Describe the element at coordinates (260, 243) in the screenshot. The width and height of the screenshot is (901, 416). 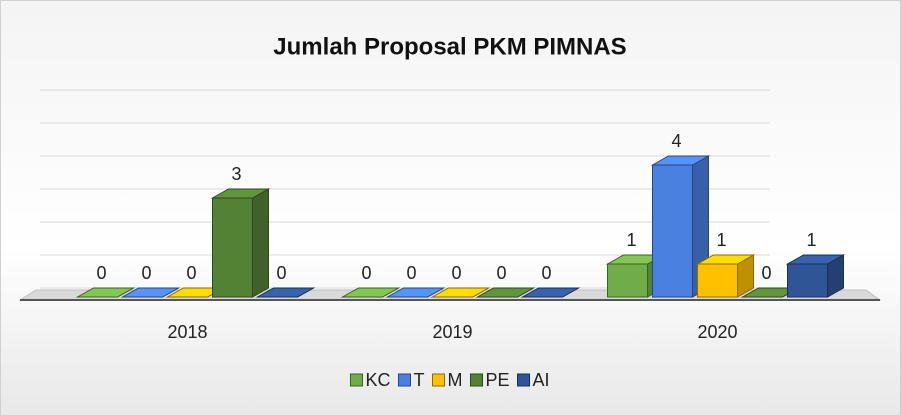
I see `bar-side` at that location.